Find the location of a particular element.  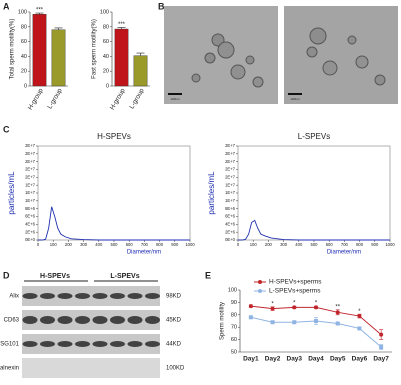

panel-label: D is located at coordinates (6, 275).